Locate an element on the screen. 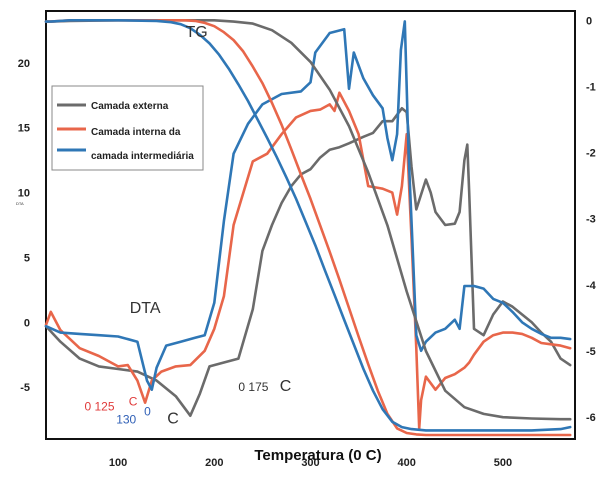  x-axis-label: Temperatura (0 C) is located at coordinates (317, 455).